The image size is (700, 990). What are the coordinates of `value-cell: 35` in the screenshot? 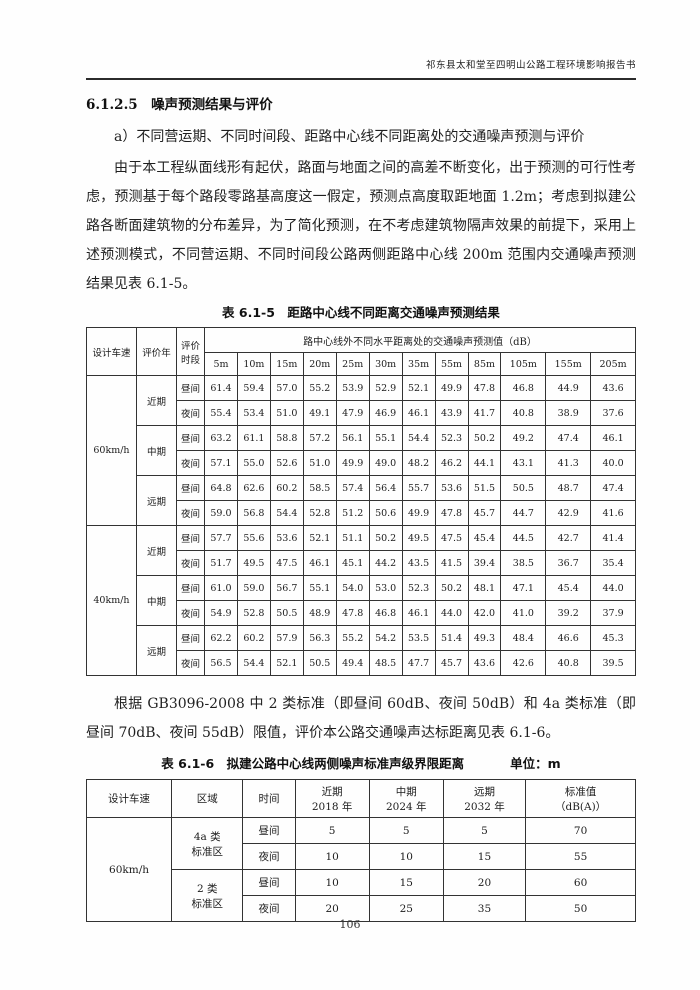 It's located at (484, 908).